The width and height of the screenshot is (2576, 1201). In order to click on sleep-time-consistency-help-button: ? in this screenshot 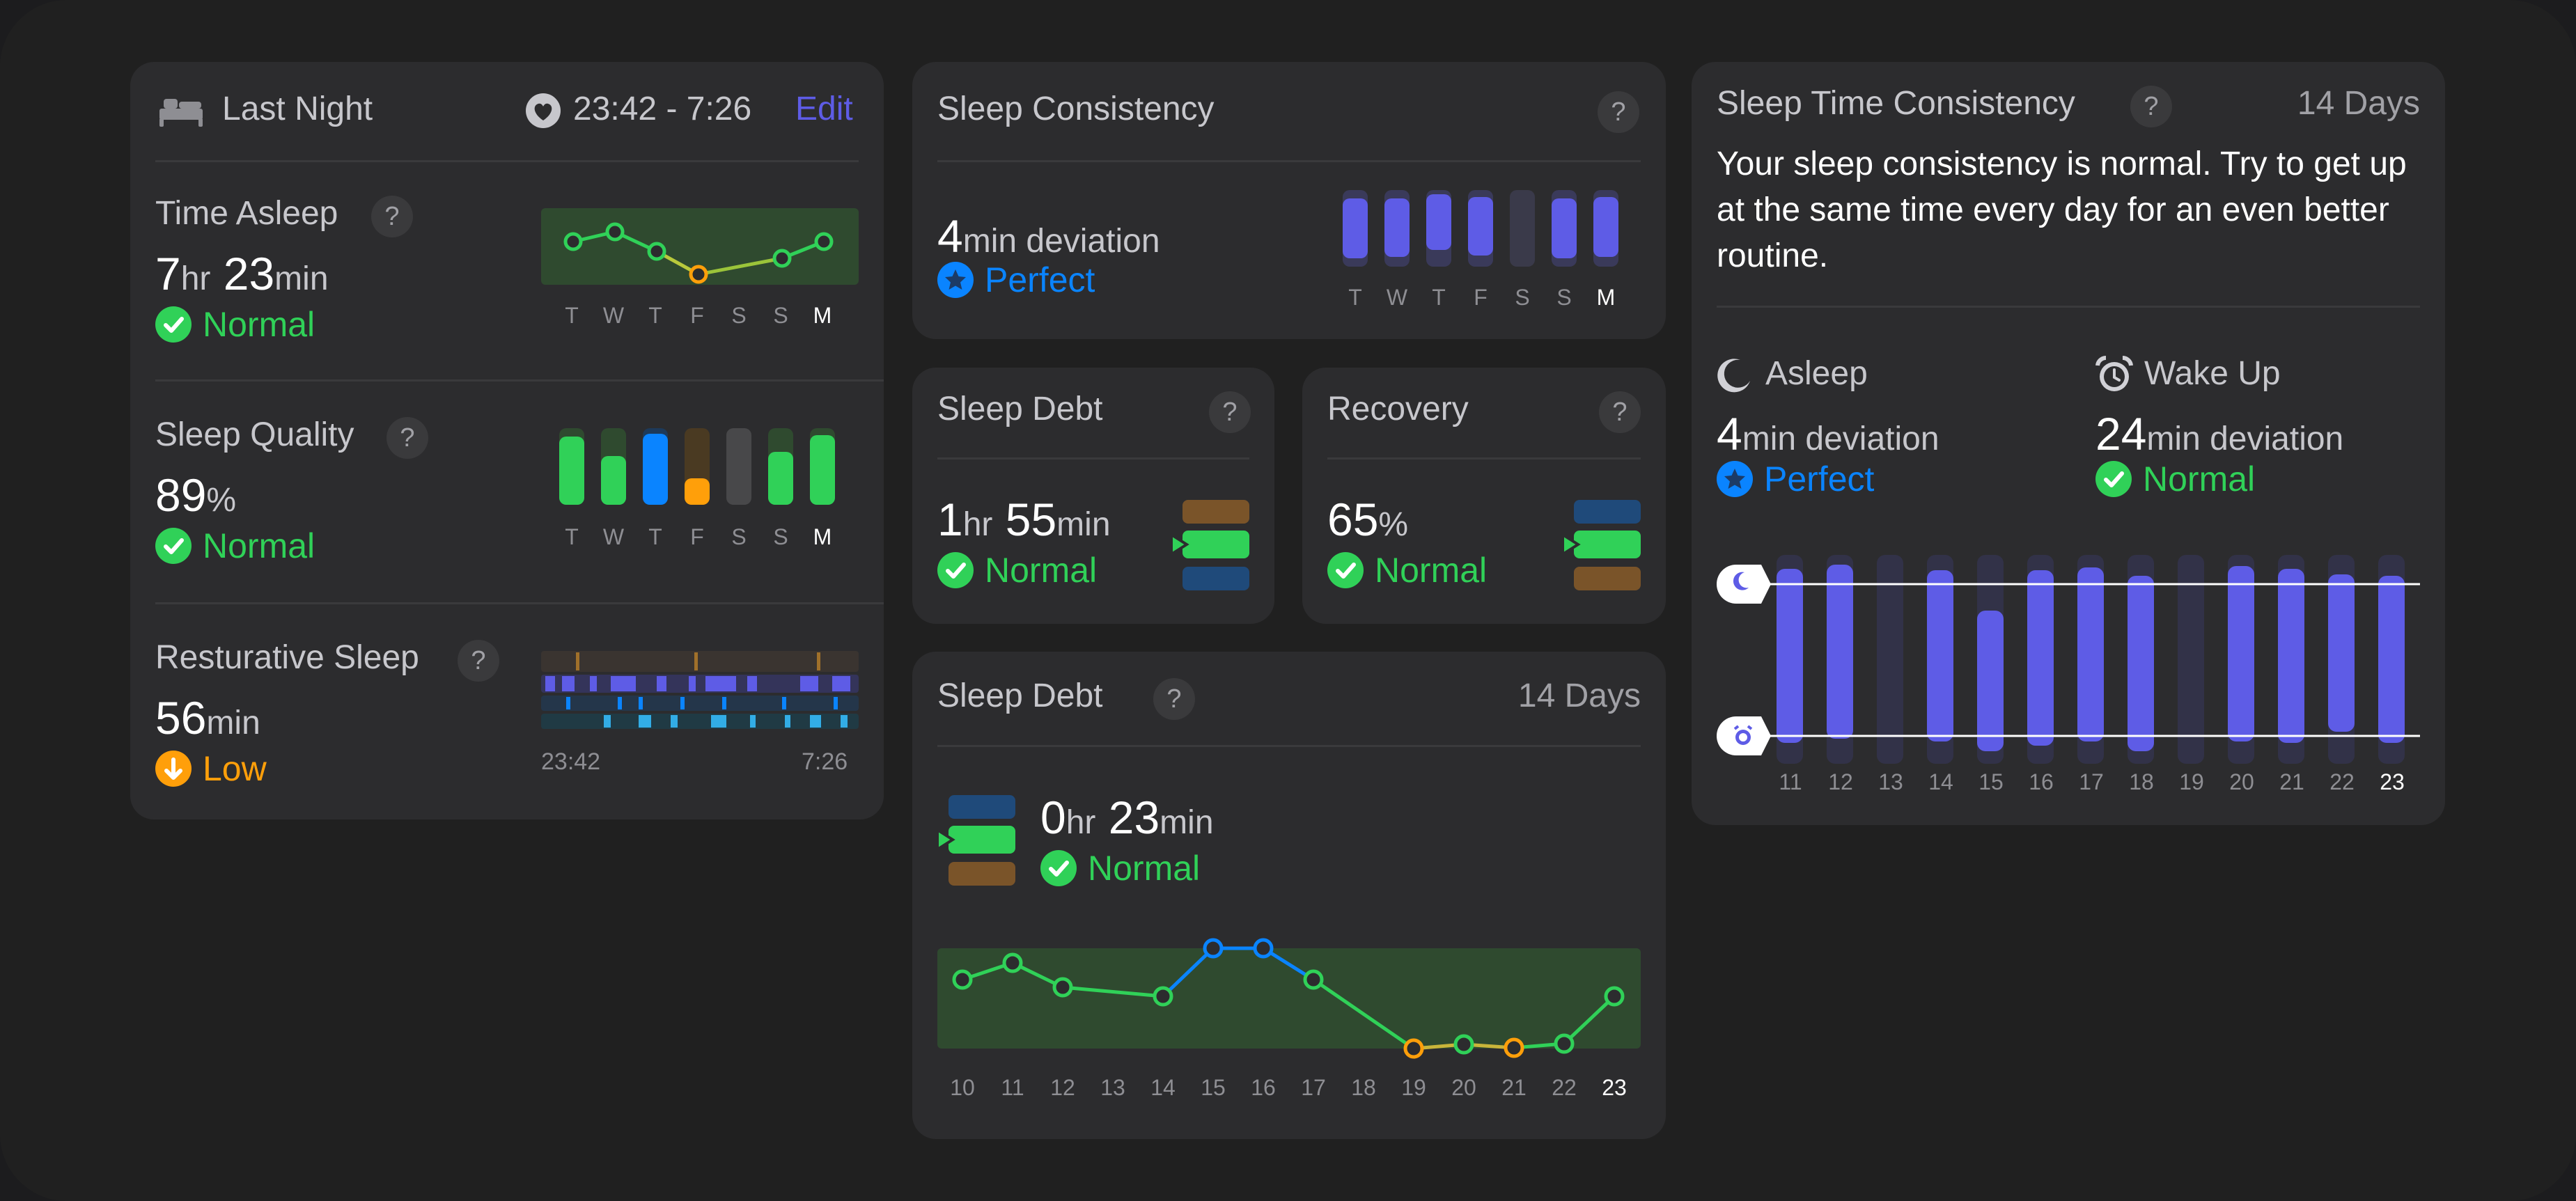, I will do `click(2151, 106)`.